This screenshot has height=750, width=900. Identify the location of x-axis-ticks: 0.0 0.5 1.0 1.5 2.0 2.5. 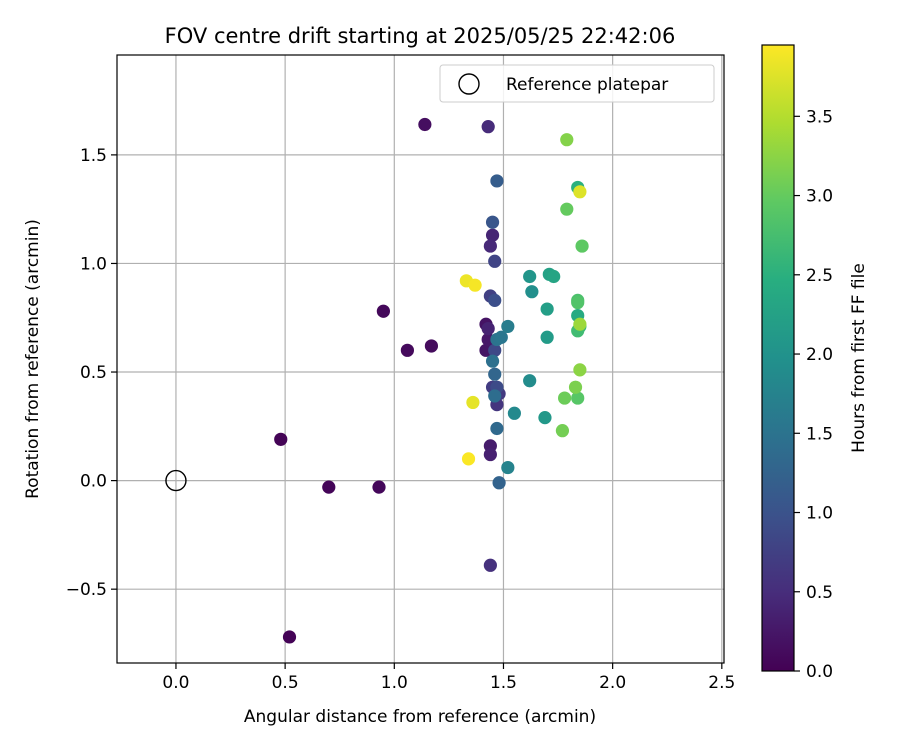
(448, 678).